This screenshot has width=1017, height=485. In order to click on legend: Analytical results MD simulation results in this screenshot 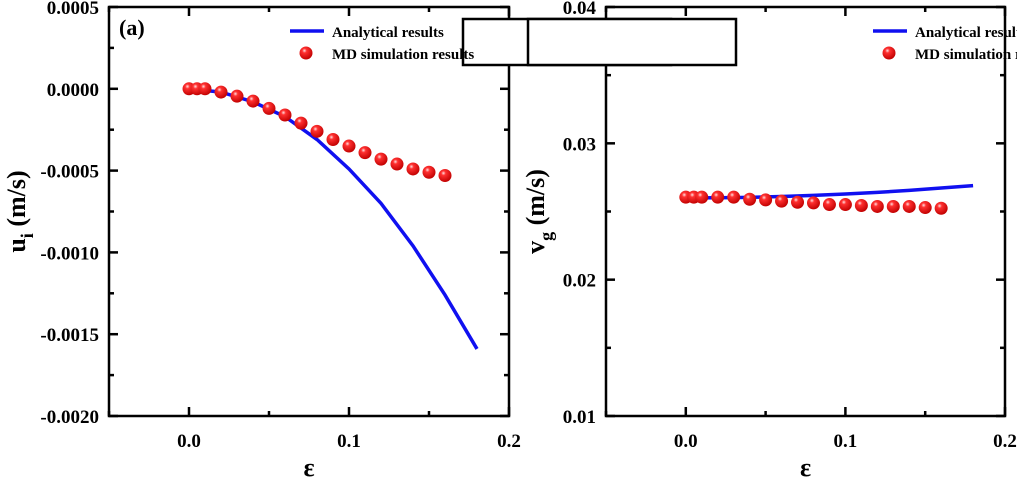, I will do `click(771, 42)`.